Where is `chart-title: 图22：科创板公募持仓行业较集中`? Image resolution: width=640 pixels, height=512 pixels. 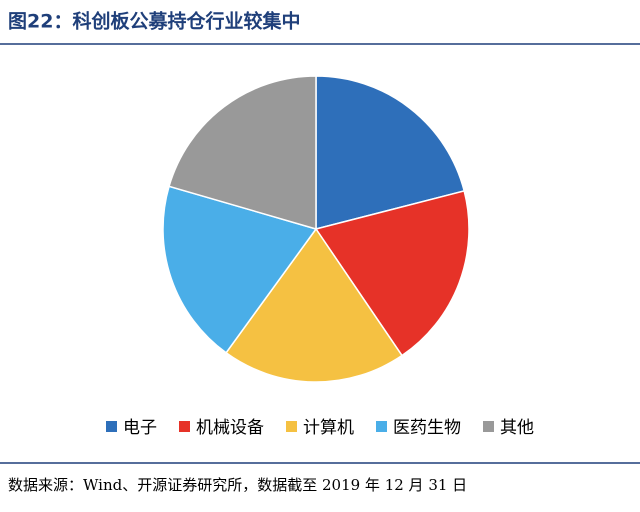 chart-title: 图22：科创板公募持仓行业较集中 is located at coordinates (154, 21).